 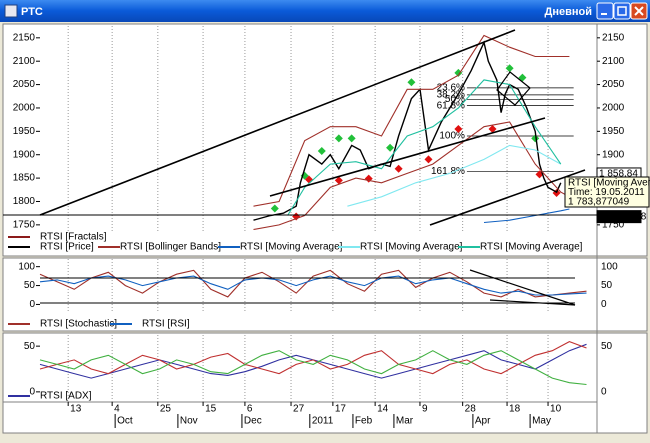 I want to click on y-tick-label: 2000, so click(x=24, y=108).